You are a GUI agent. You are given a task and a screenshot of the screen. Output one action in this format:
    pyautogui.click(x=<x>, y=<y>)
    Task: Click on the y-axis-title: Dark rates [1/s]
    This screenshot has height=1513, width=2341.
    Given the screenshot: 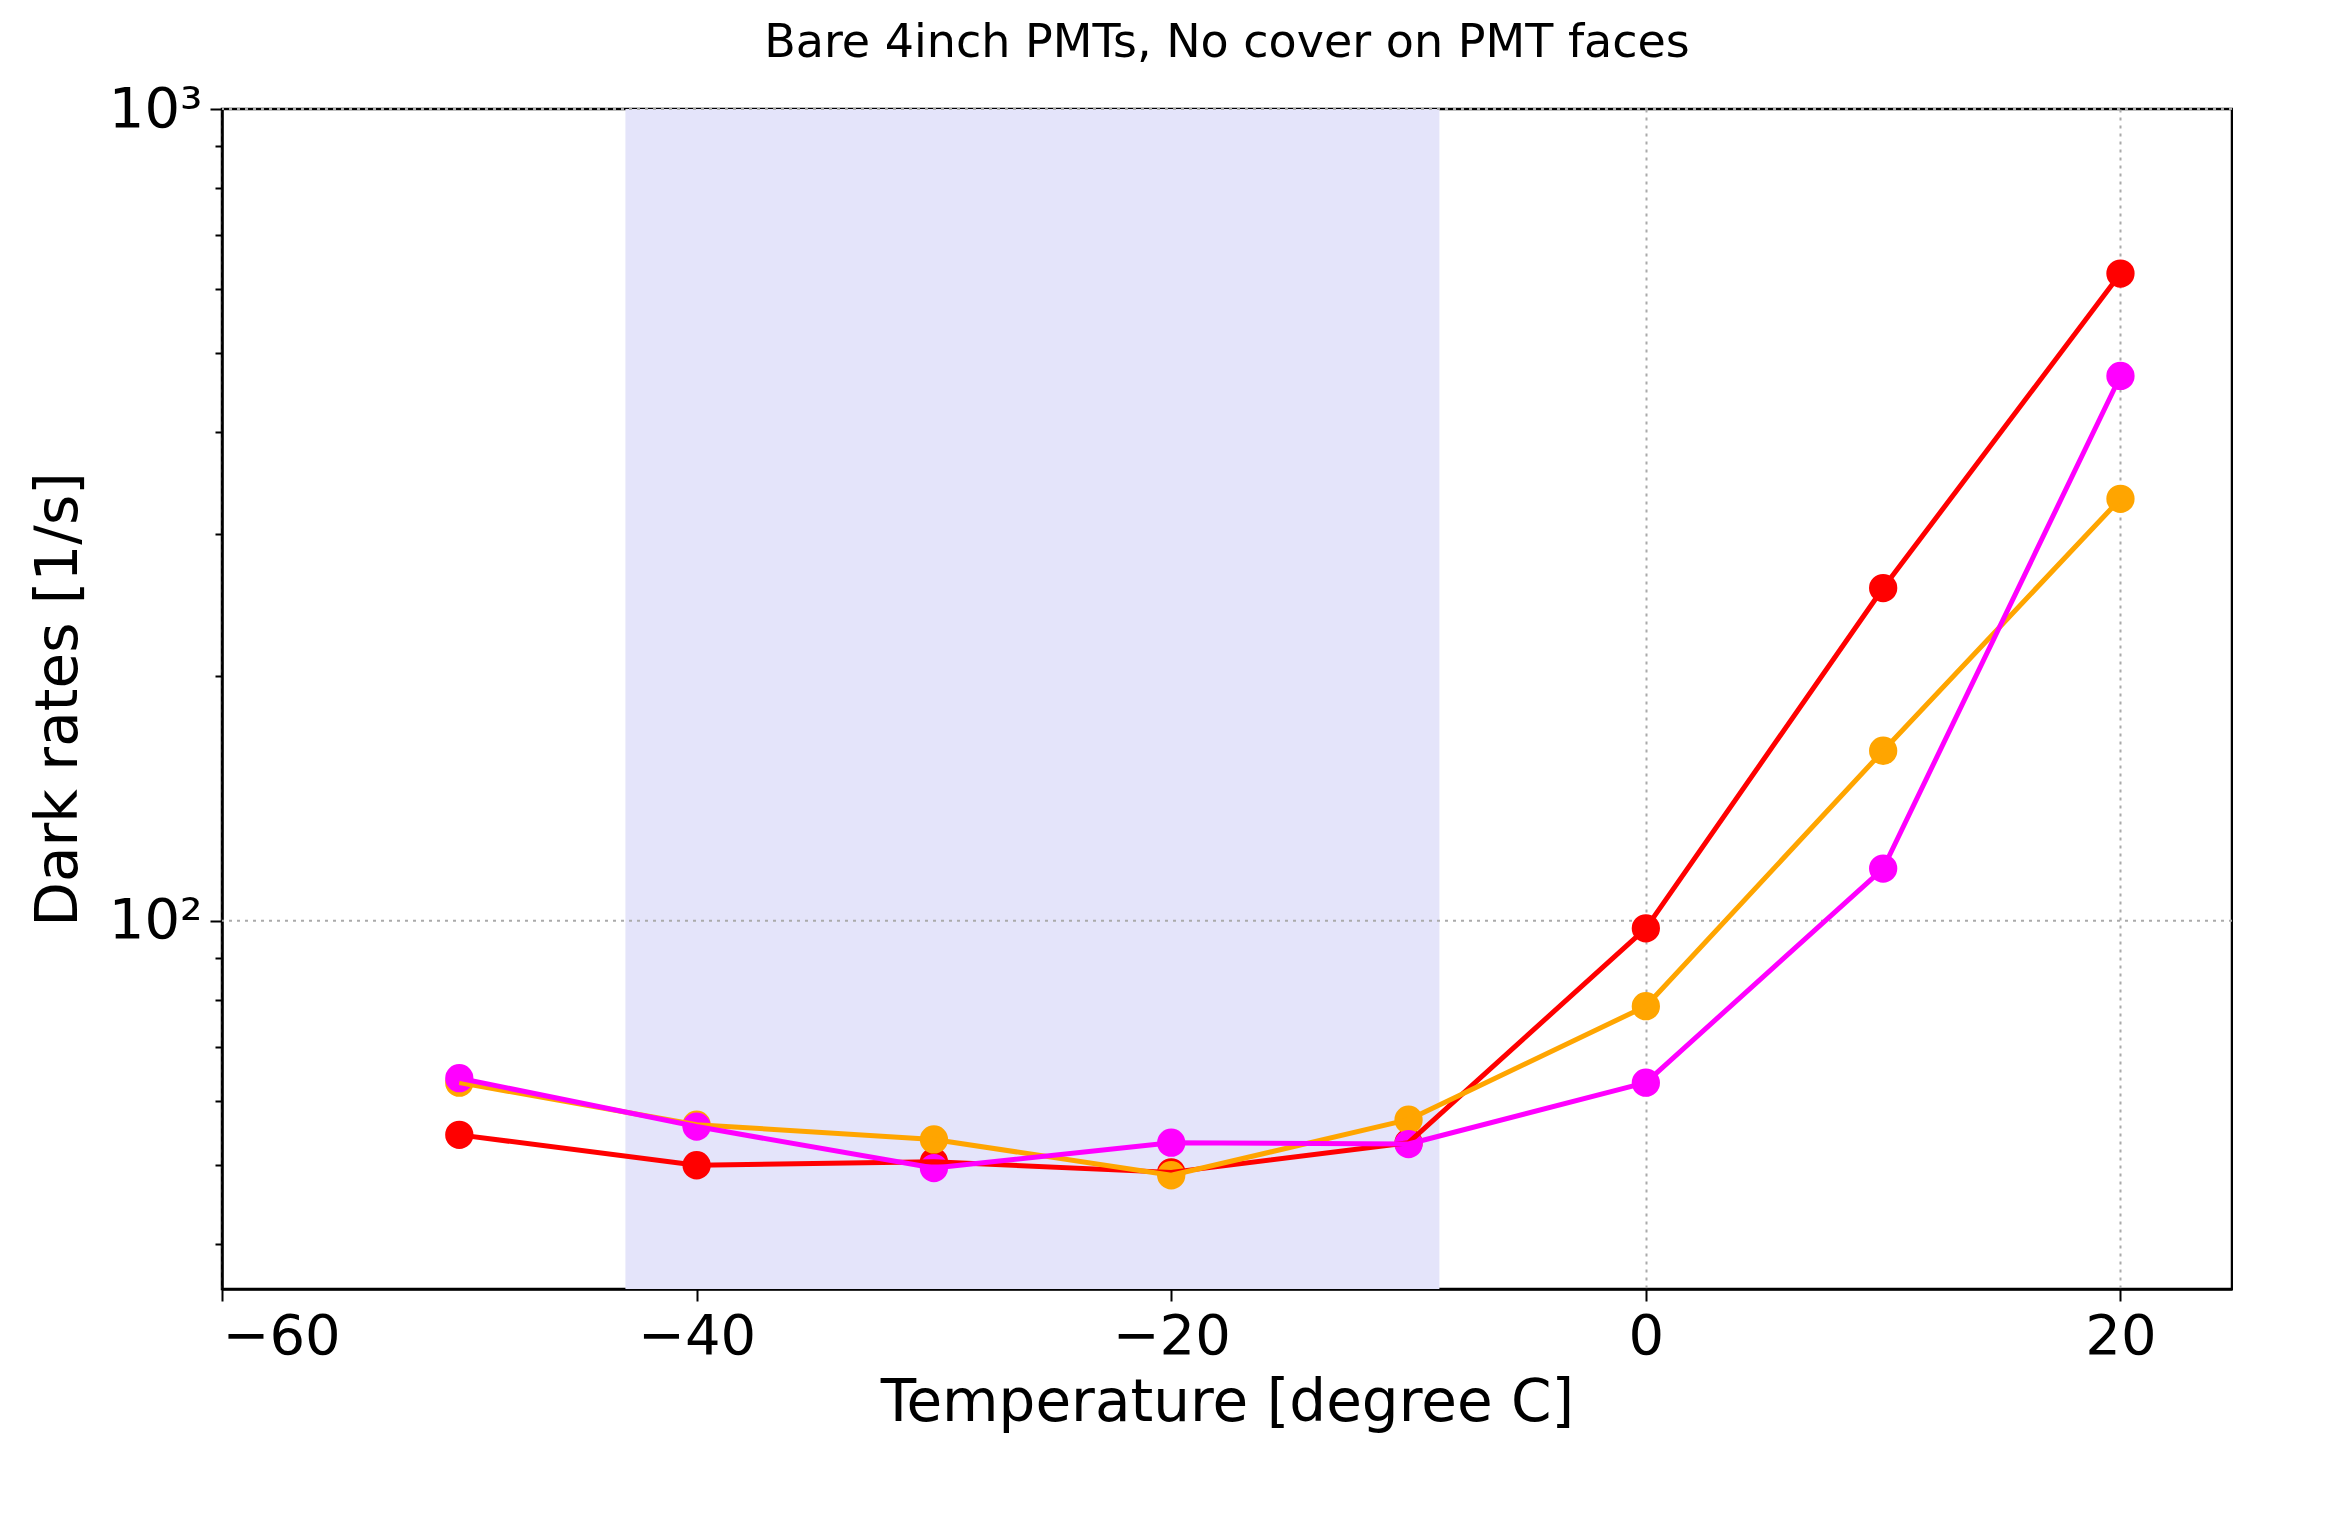 What is the action you would take?
    pyautogui.click(x=56, y=699)
    